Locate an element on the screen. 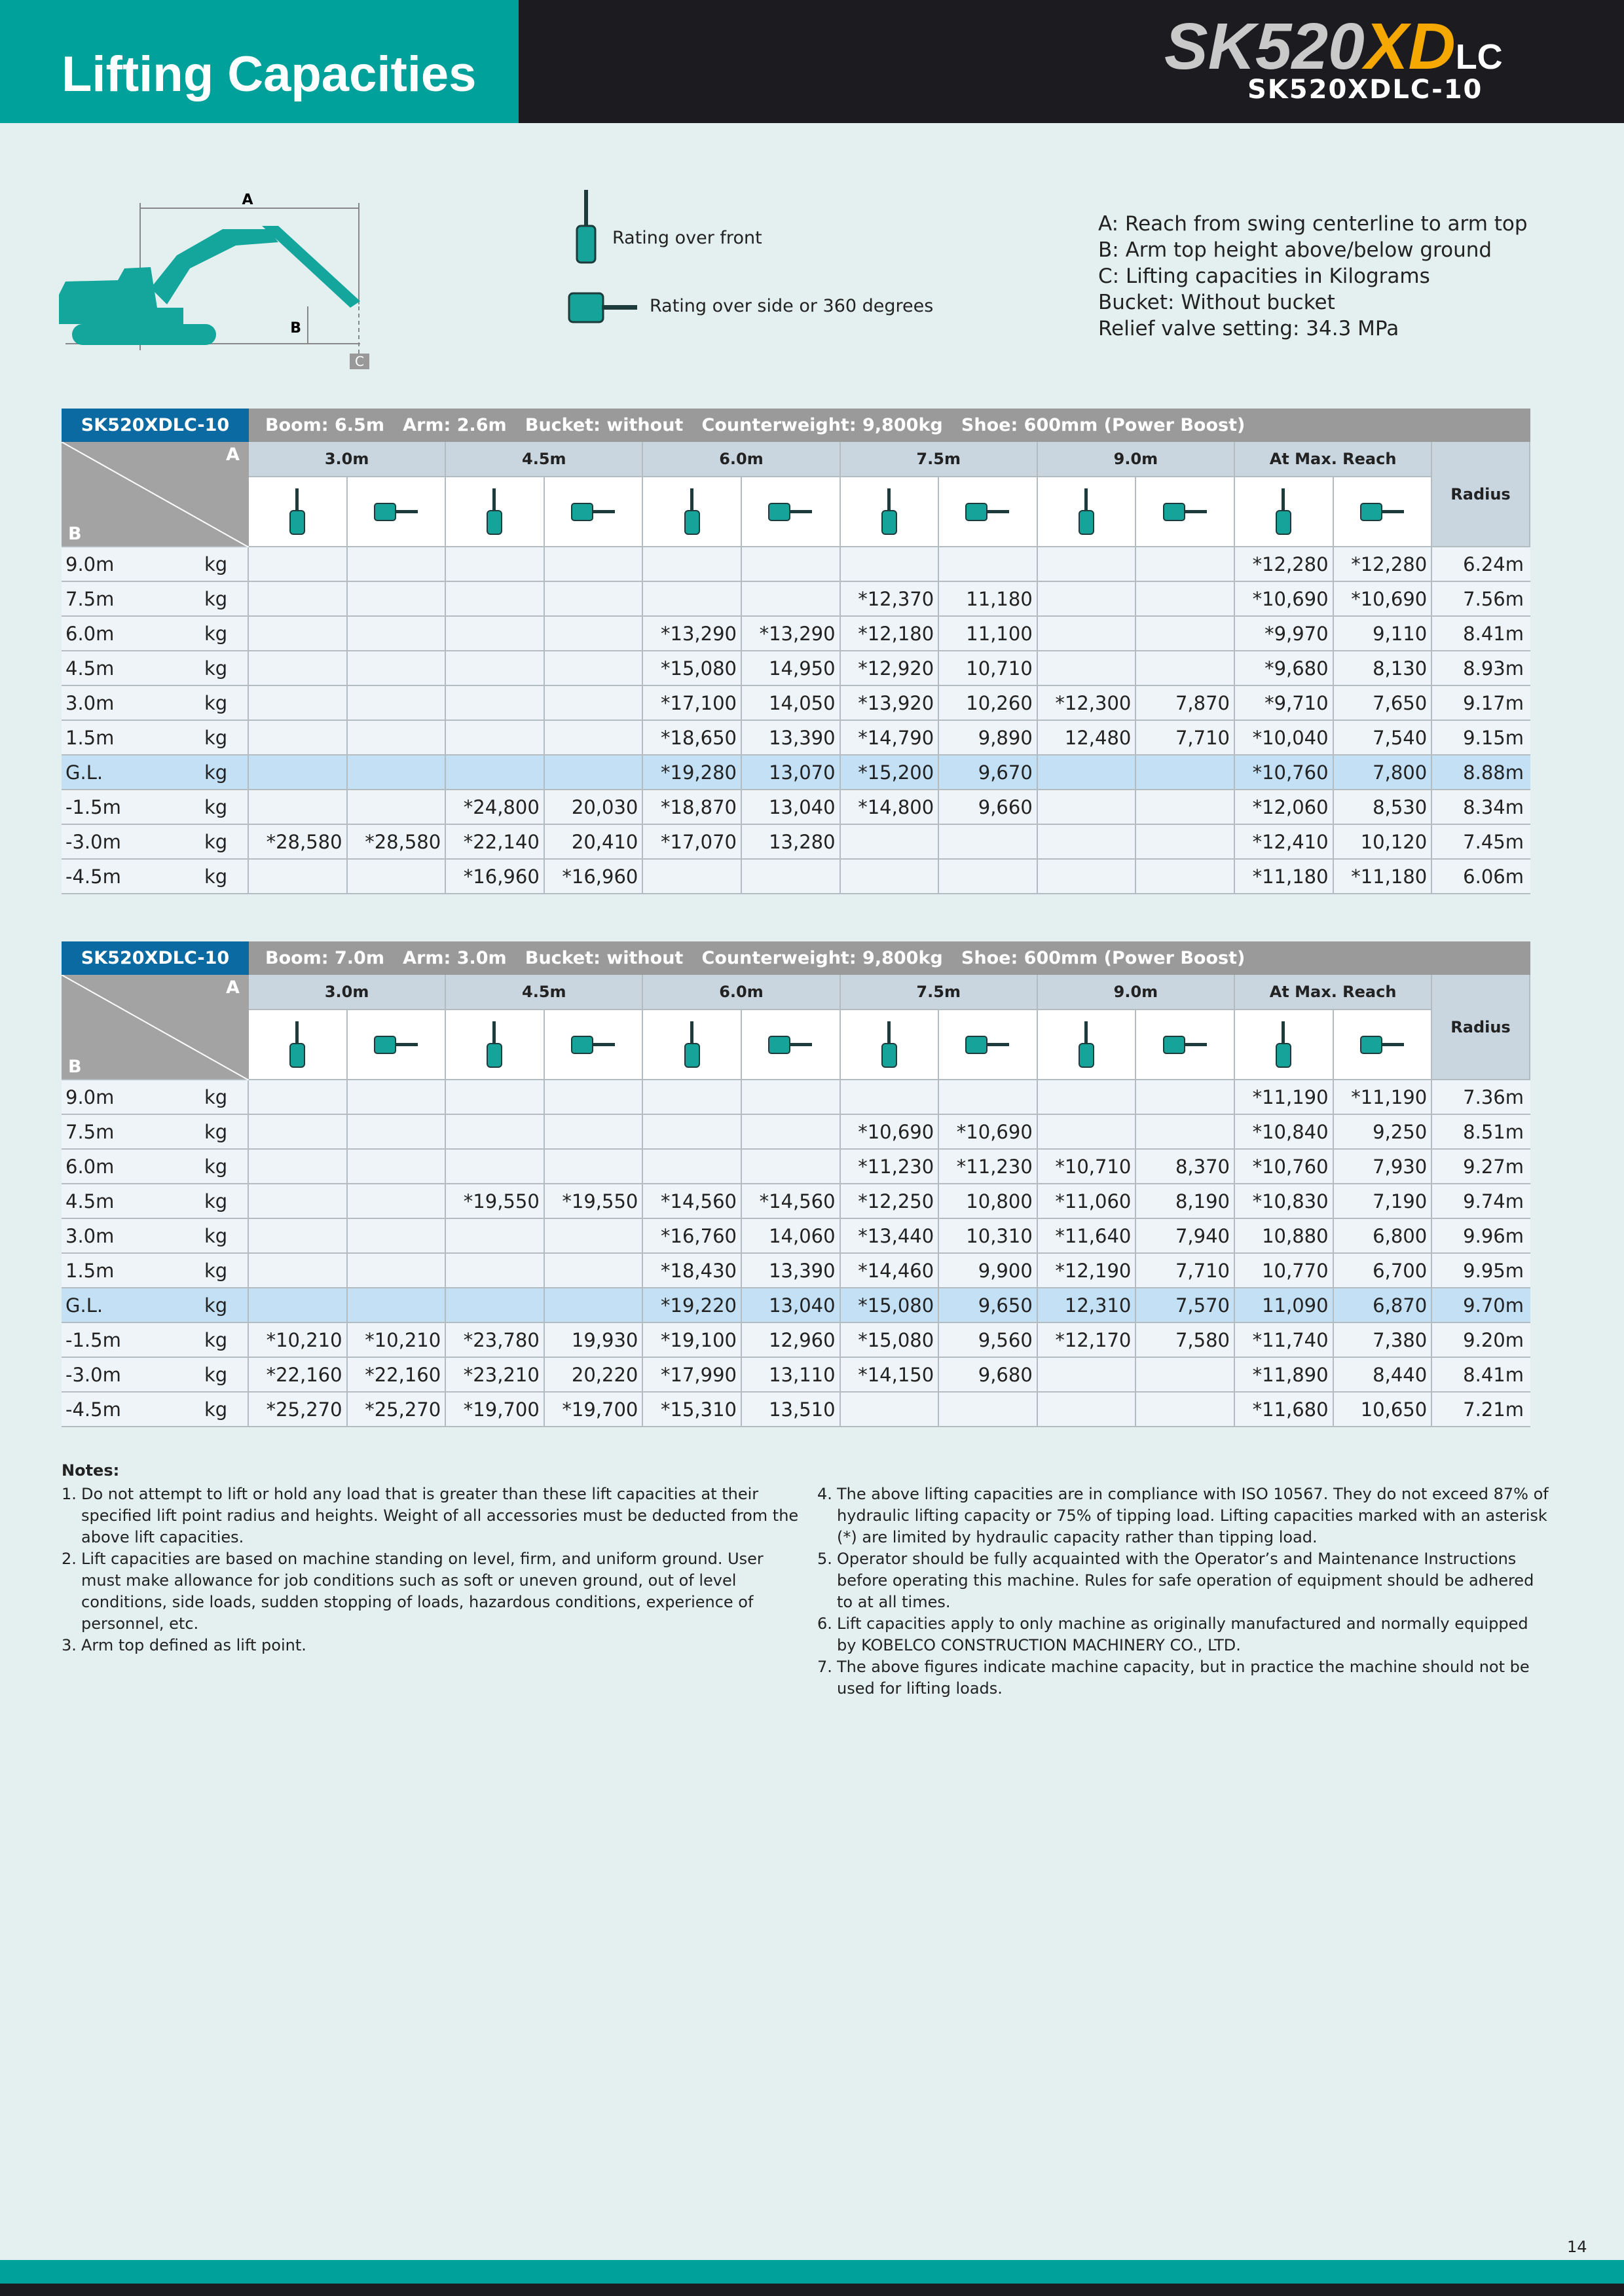 This screenshot has height=2296, width=1624. column-header: 4.5m is located at coordinates (545, 992).